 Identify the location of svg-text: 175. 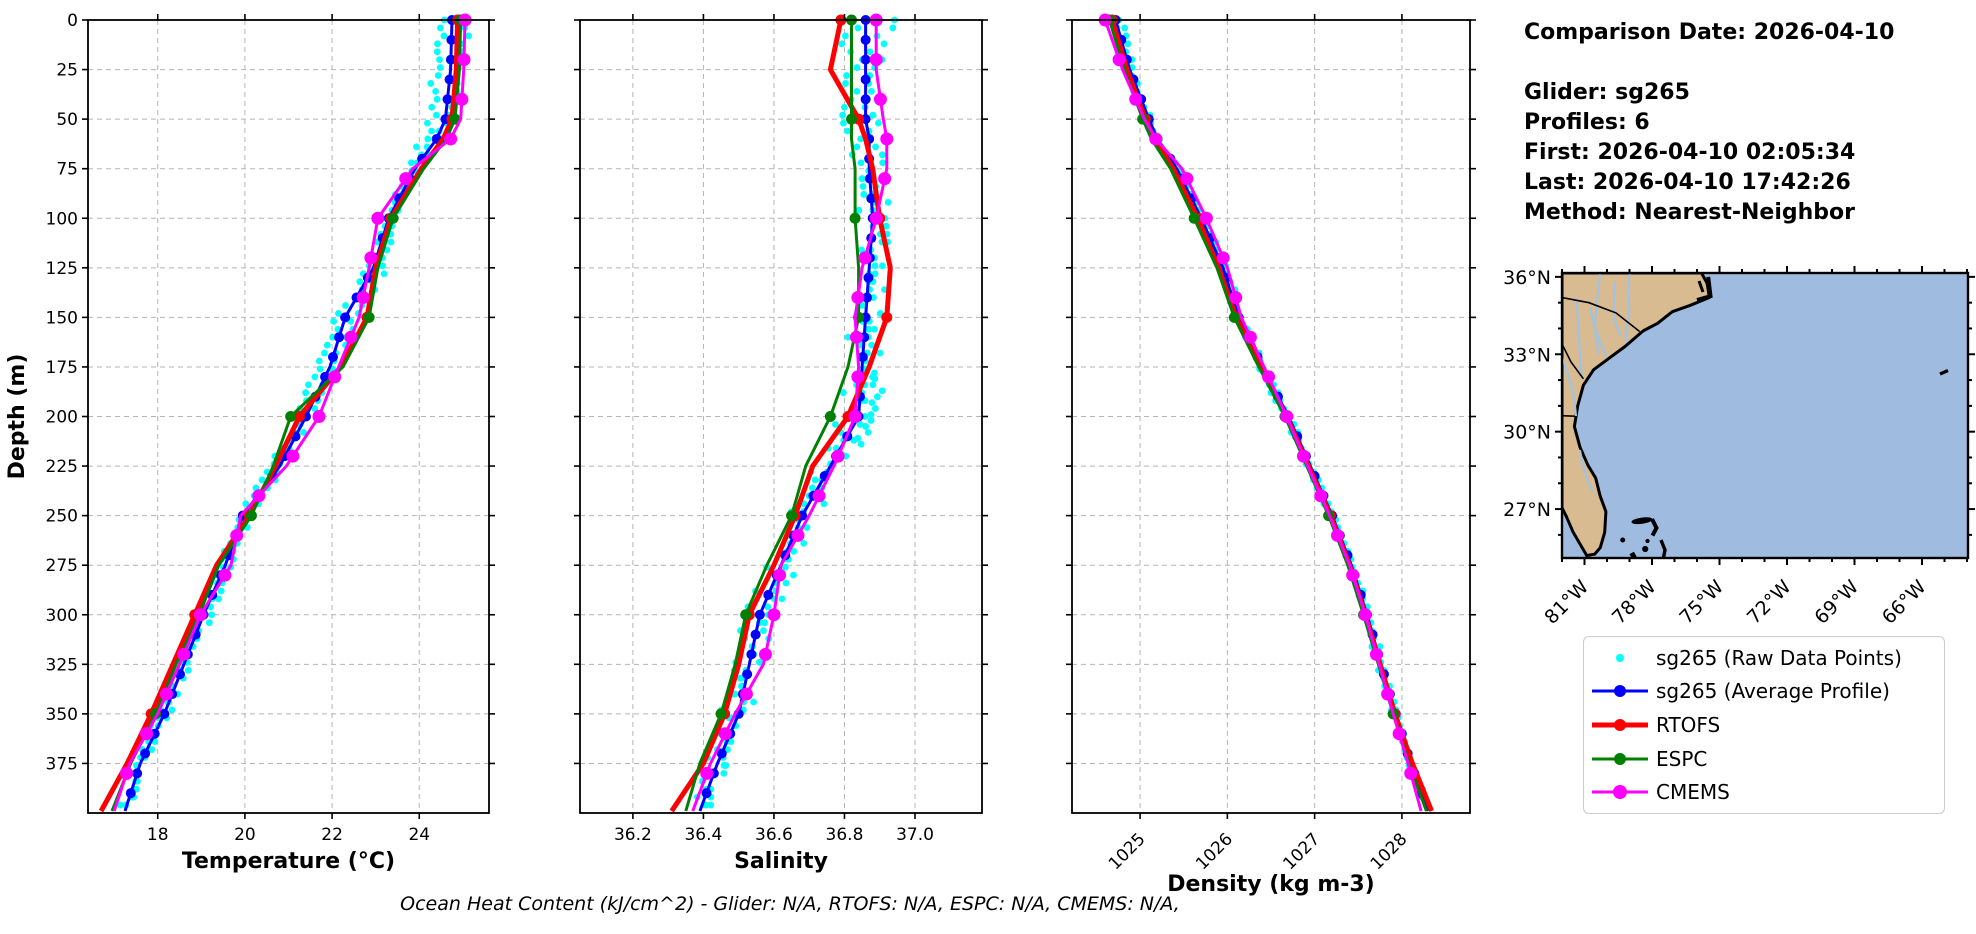
(62, 368).